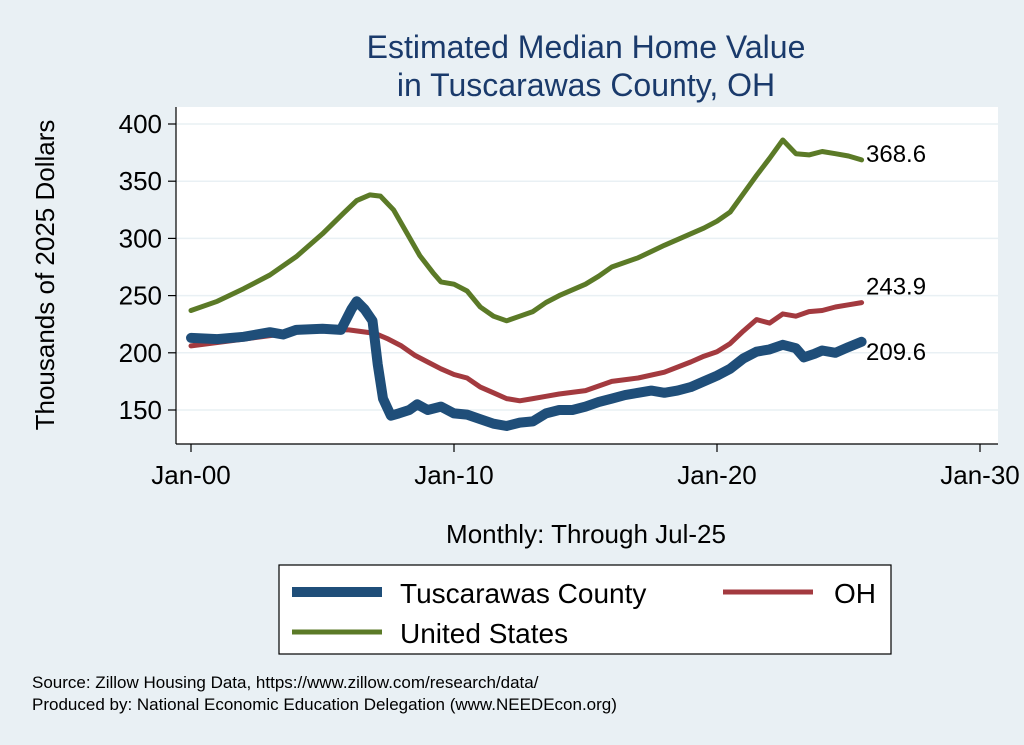 The height and width of the screenshot is (745, 1024). Describe the element at coordinates (140, 238) in the screenshot. I see `y-tick-label-300: 300` at that location.